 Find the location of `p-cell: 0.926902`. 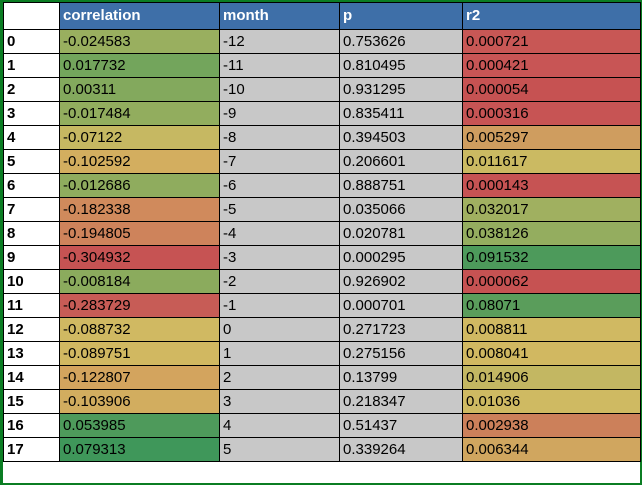

p-cell: 0.926902 is located at coordinates (401, 281).